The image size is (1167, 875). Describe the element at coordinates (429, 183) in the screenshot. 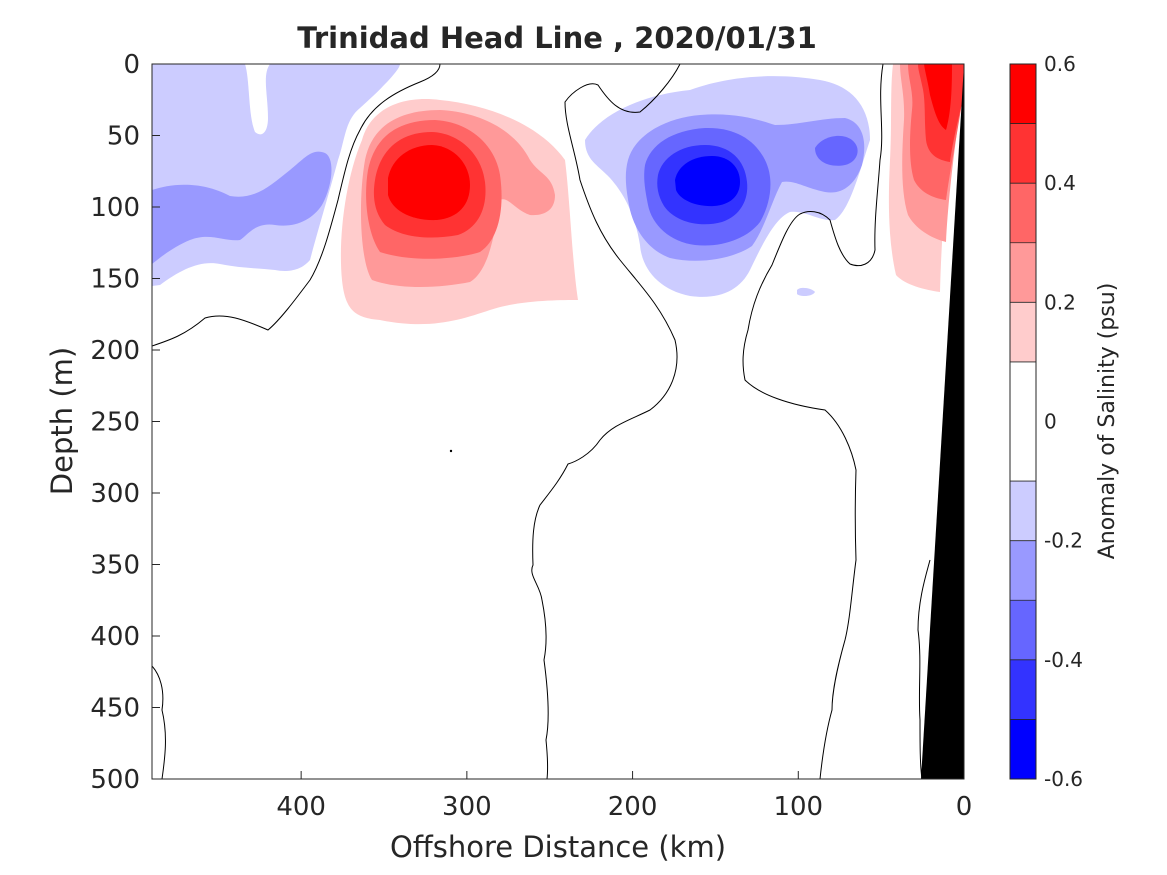

I see `offshore-eddy-band-0.5` at that location.